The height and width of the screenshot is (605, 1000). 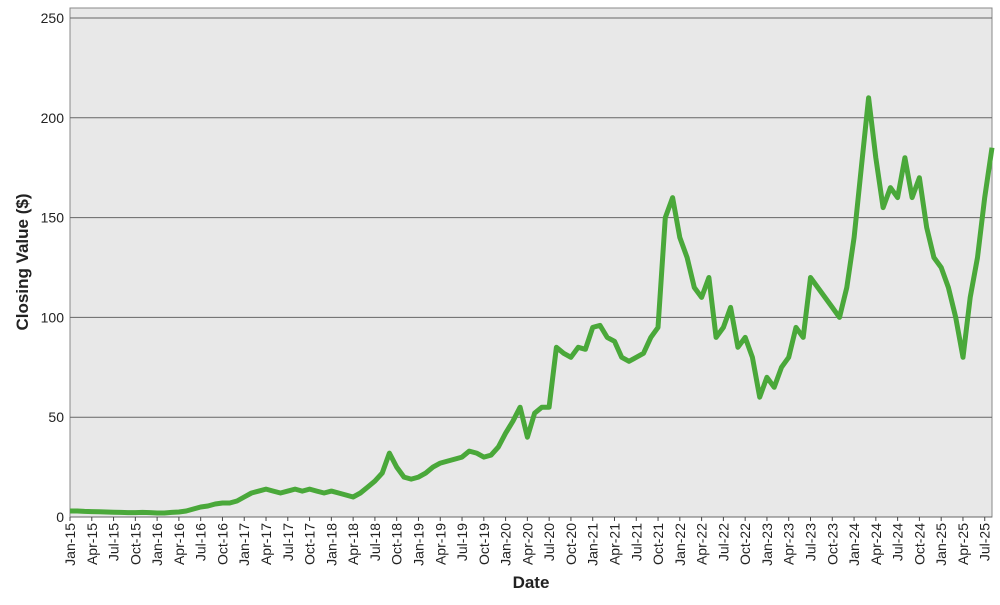 What do you see at coordinates (854, 544) in the screenshot?
I see `x-tick-label: Jan-24` at bounding box center [854, 544].